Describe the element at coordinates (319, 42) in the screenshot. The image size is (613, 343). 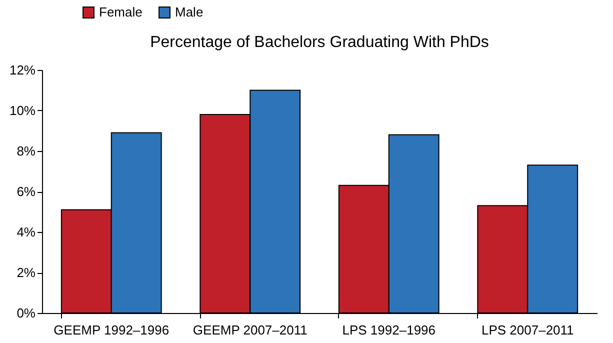
I see `chart-title: Percentage of Bachelors Graduating With PhDs` at that location.